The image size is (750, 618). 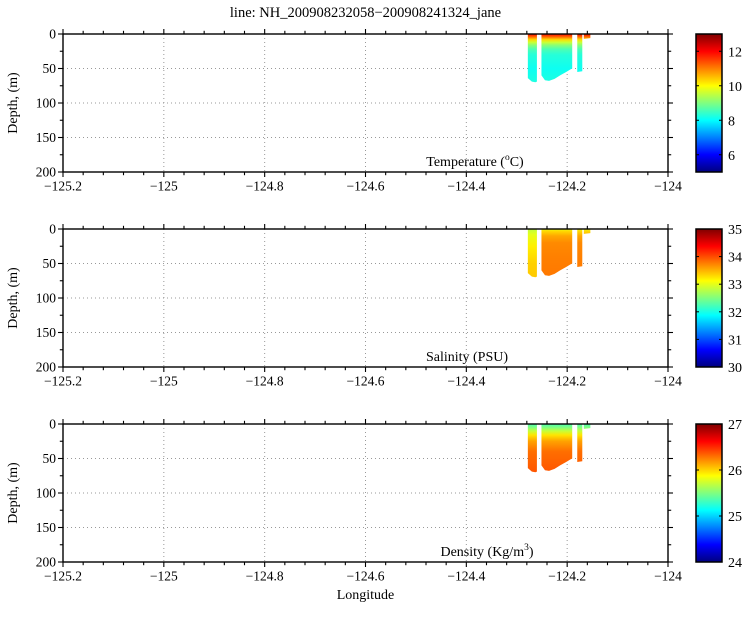 I want to click on colorbar-tick-label: 30, so click(x=735, y=368).